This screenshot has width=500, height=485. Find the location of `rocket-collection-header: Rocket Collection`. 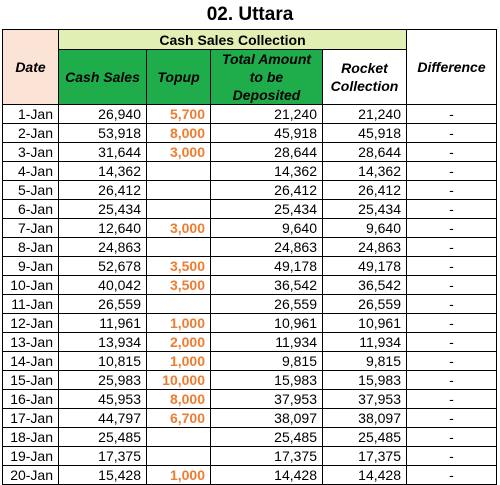

rocket-collection-header: Rocket Collection is located at coordinates (365, 77).